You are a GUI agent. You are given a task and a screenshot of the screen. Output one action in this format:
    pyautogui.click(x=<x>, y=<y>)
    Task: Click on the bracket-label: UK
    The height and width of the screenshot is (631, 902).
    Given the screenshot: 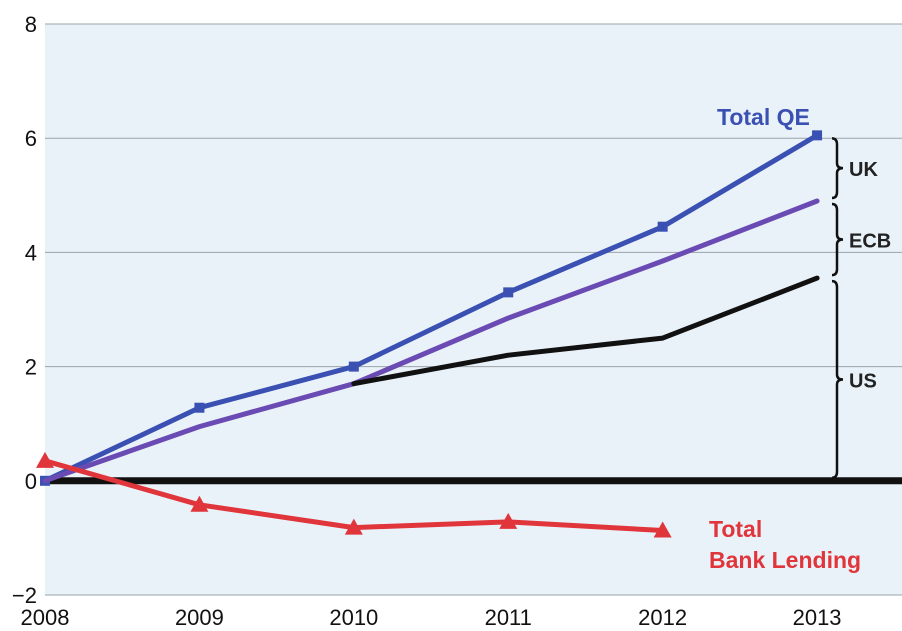 What is the action you would take?
    pyautogui.click(x=863, y=170)
    